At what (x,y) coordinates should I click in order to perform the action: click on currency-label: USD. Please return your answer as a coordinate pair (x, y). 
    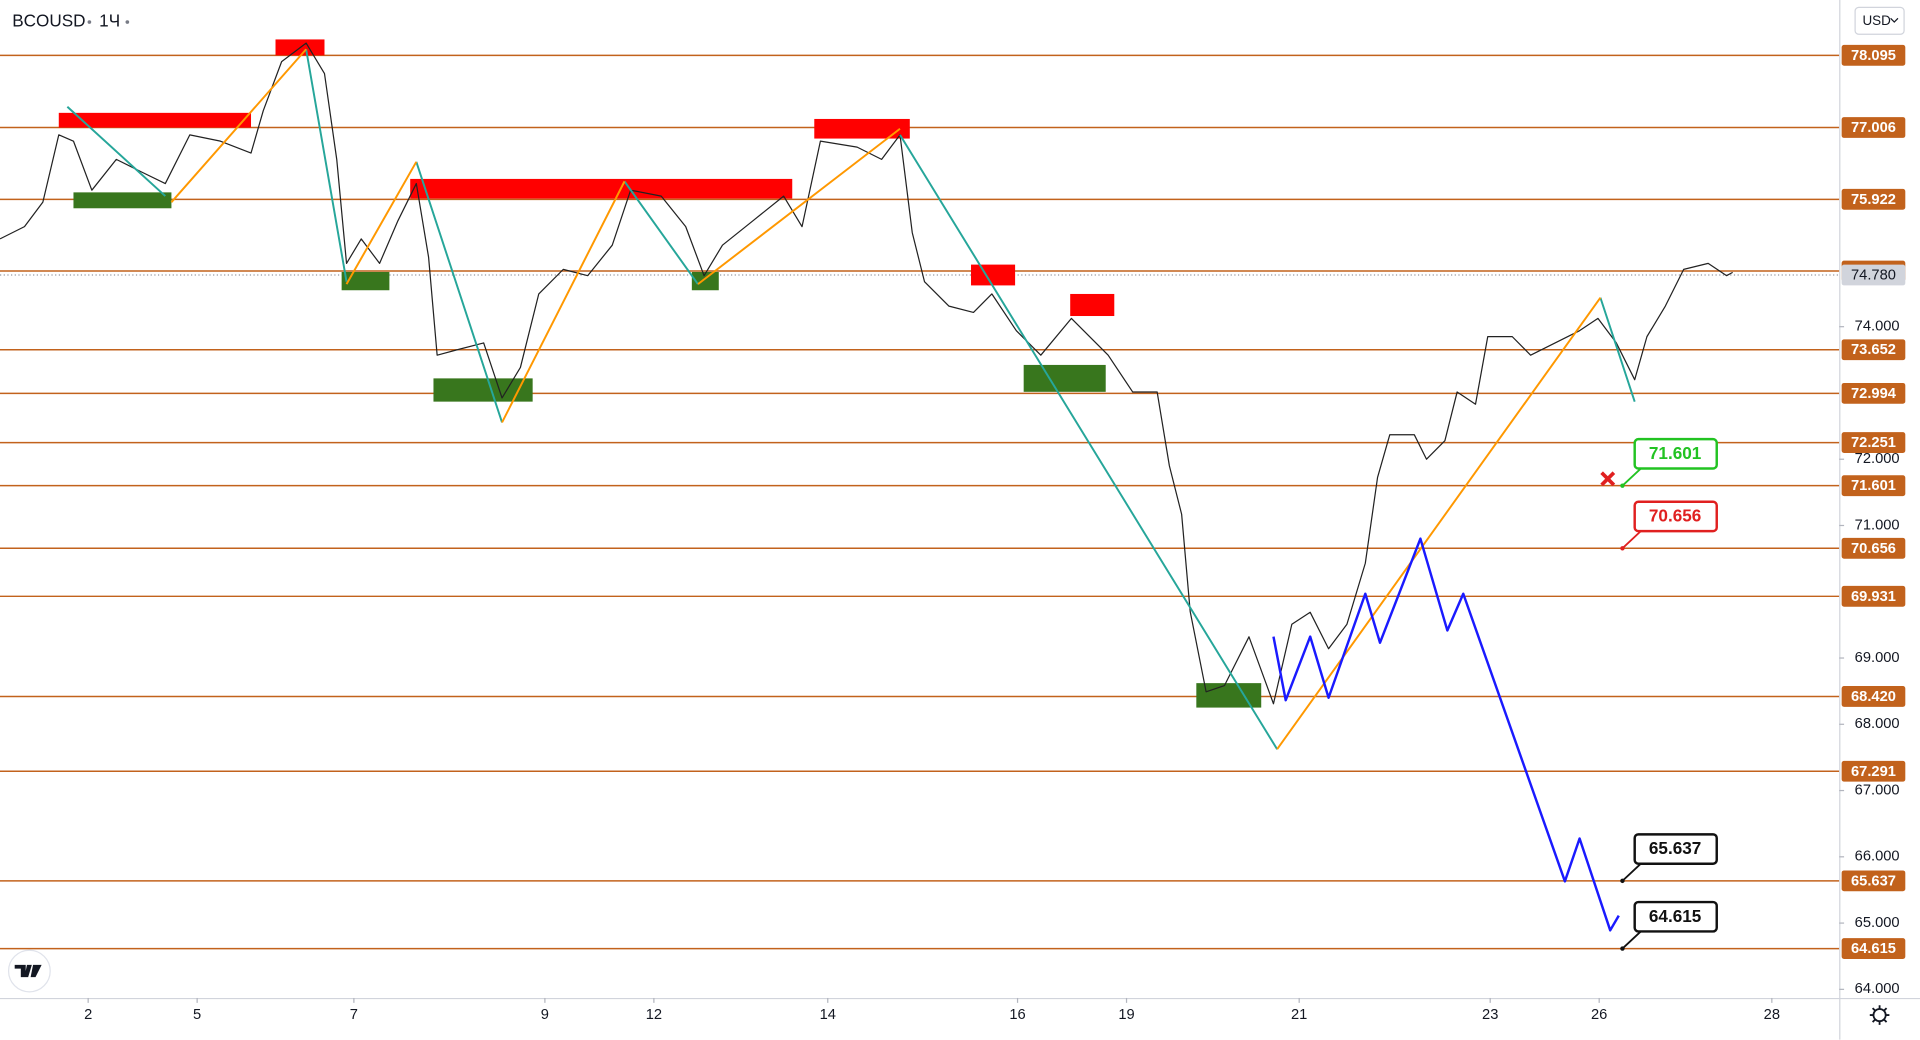
    Looking at the image, I should click on (1876, 20).